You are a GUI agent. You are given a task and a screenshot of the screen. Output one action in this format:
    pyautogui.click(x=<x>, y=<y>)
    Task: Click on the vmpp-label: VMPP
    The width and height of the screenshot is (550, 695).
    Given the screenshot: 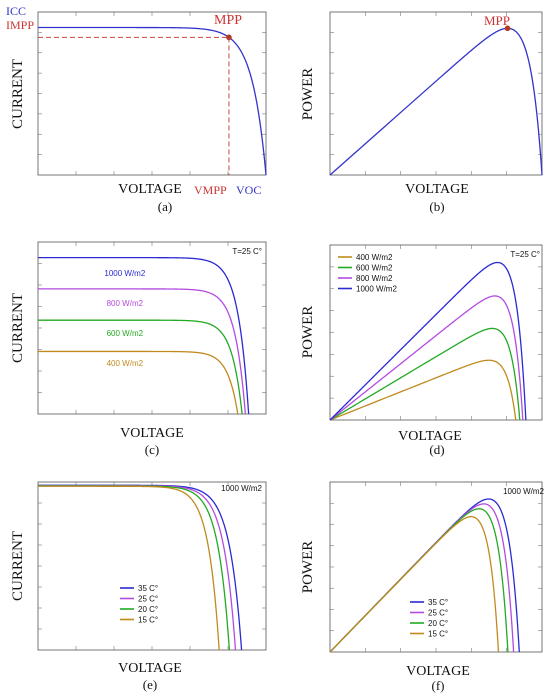 What is the action you would take?
    pyautogui.click(x=210, y=190)
    